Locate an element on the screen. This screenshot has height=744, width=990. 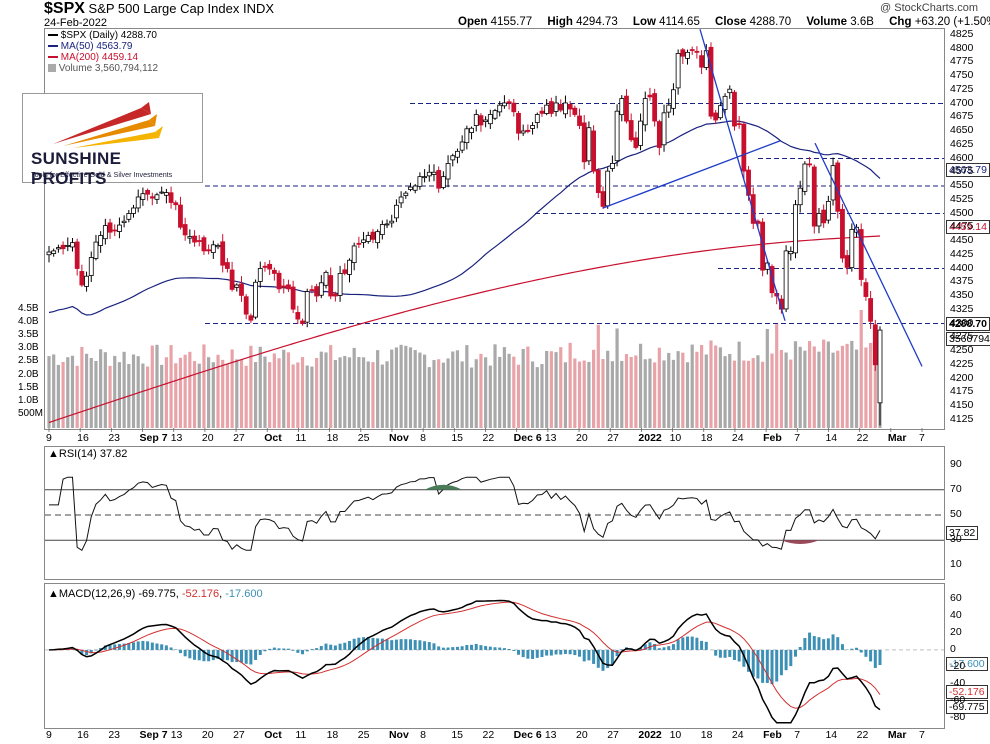
x-tick-label: 2022 is located at coordinates (650, 438).